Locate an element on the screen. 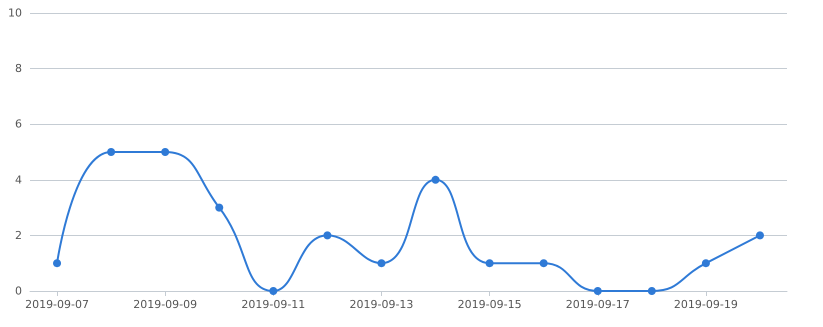  x-tick-label: 2019-09-19 is located at coordinates (706, 304).